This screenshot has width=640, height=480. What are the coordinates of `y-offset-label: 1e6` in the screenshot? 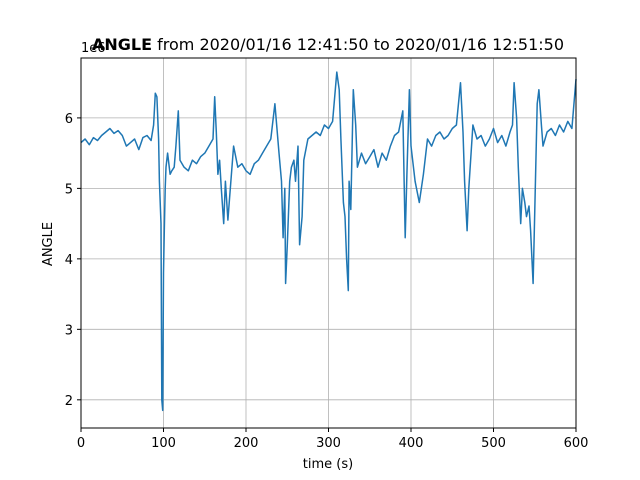 It's located at (93, 48).